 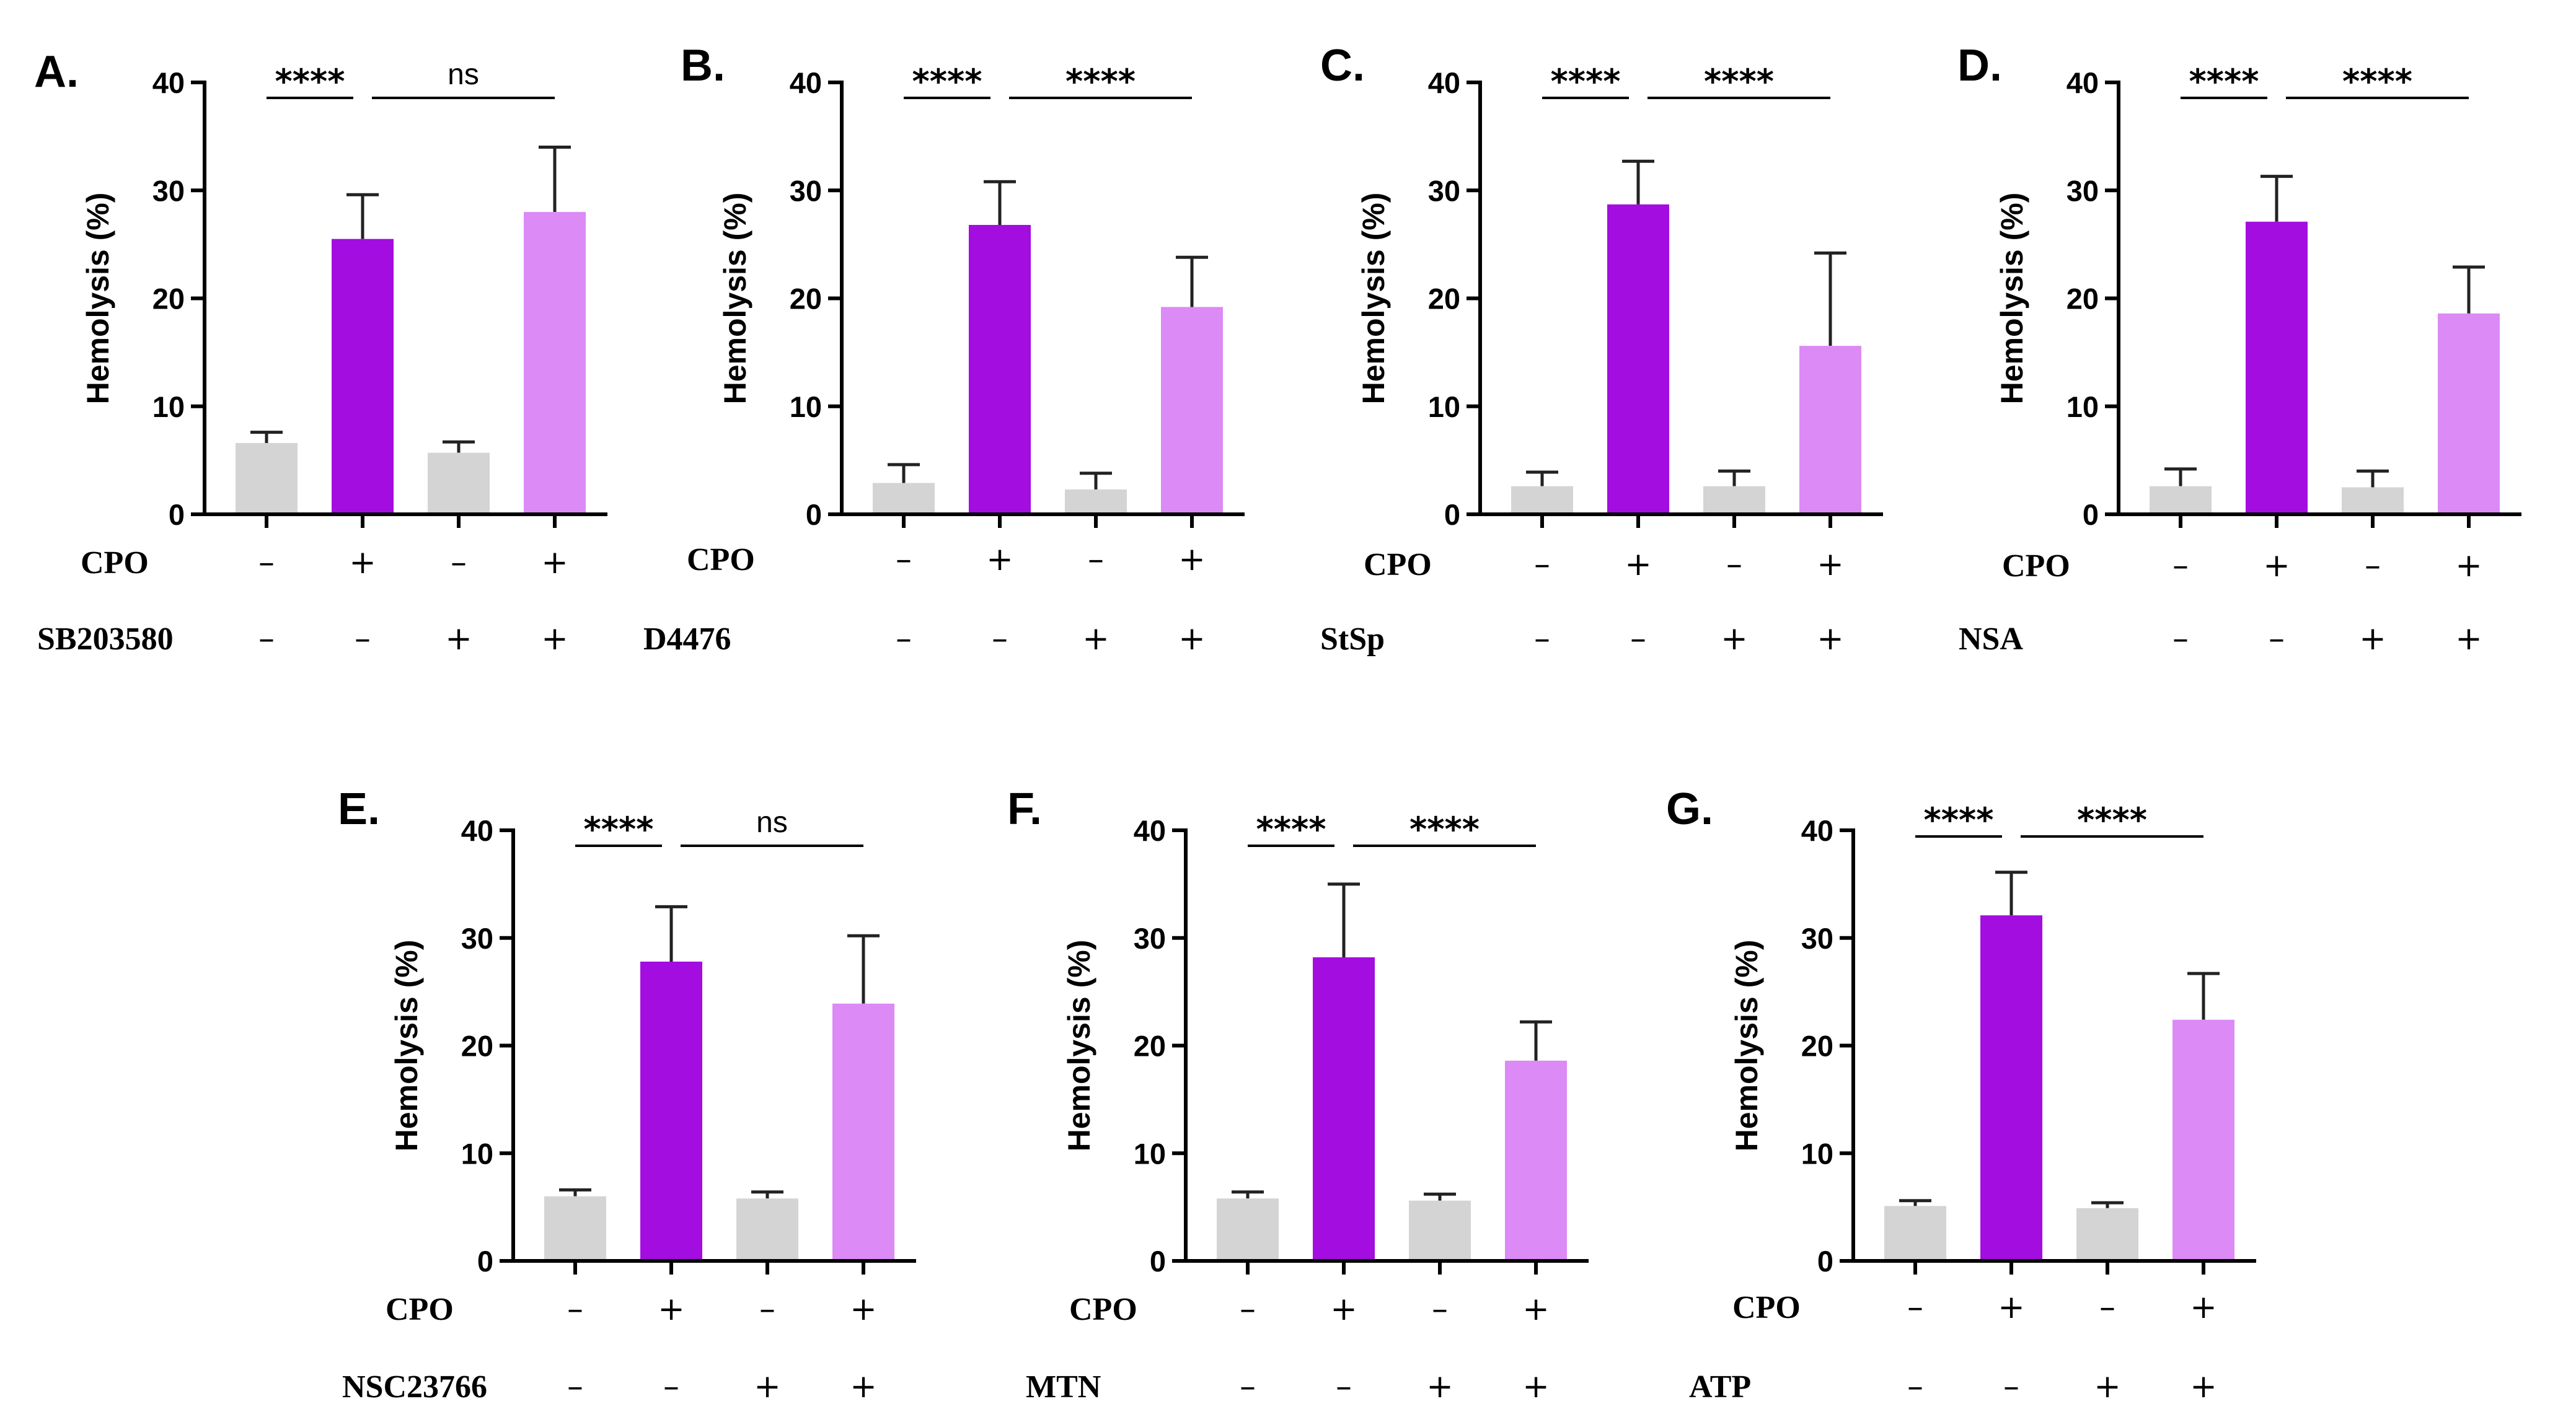 I want to click on significance-label: ns, so click(x=463, y=74).